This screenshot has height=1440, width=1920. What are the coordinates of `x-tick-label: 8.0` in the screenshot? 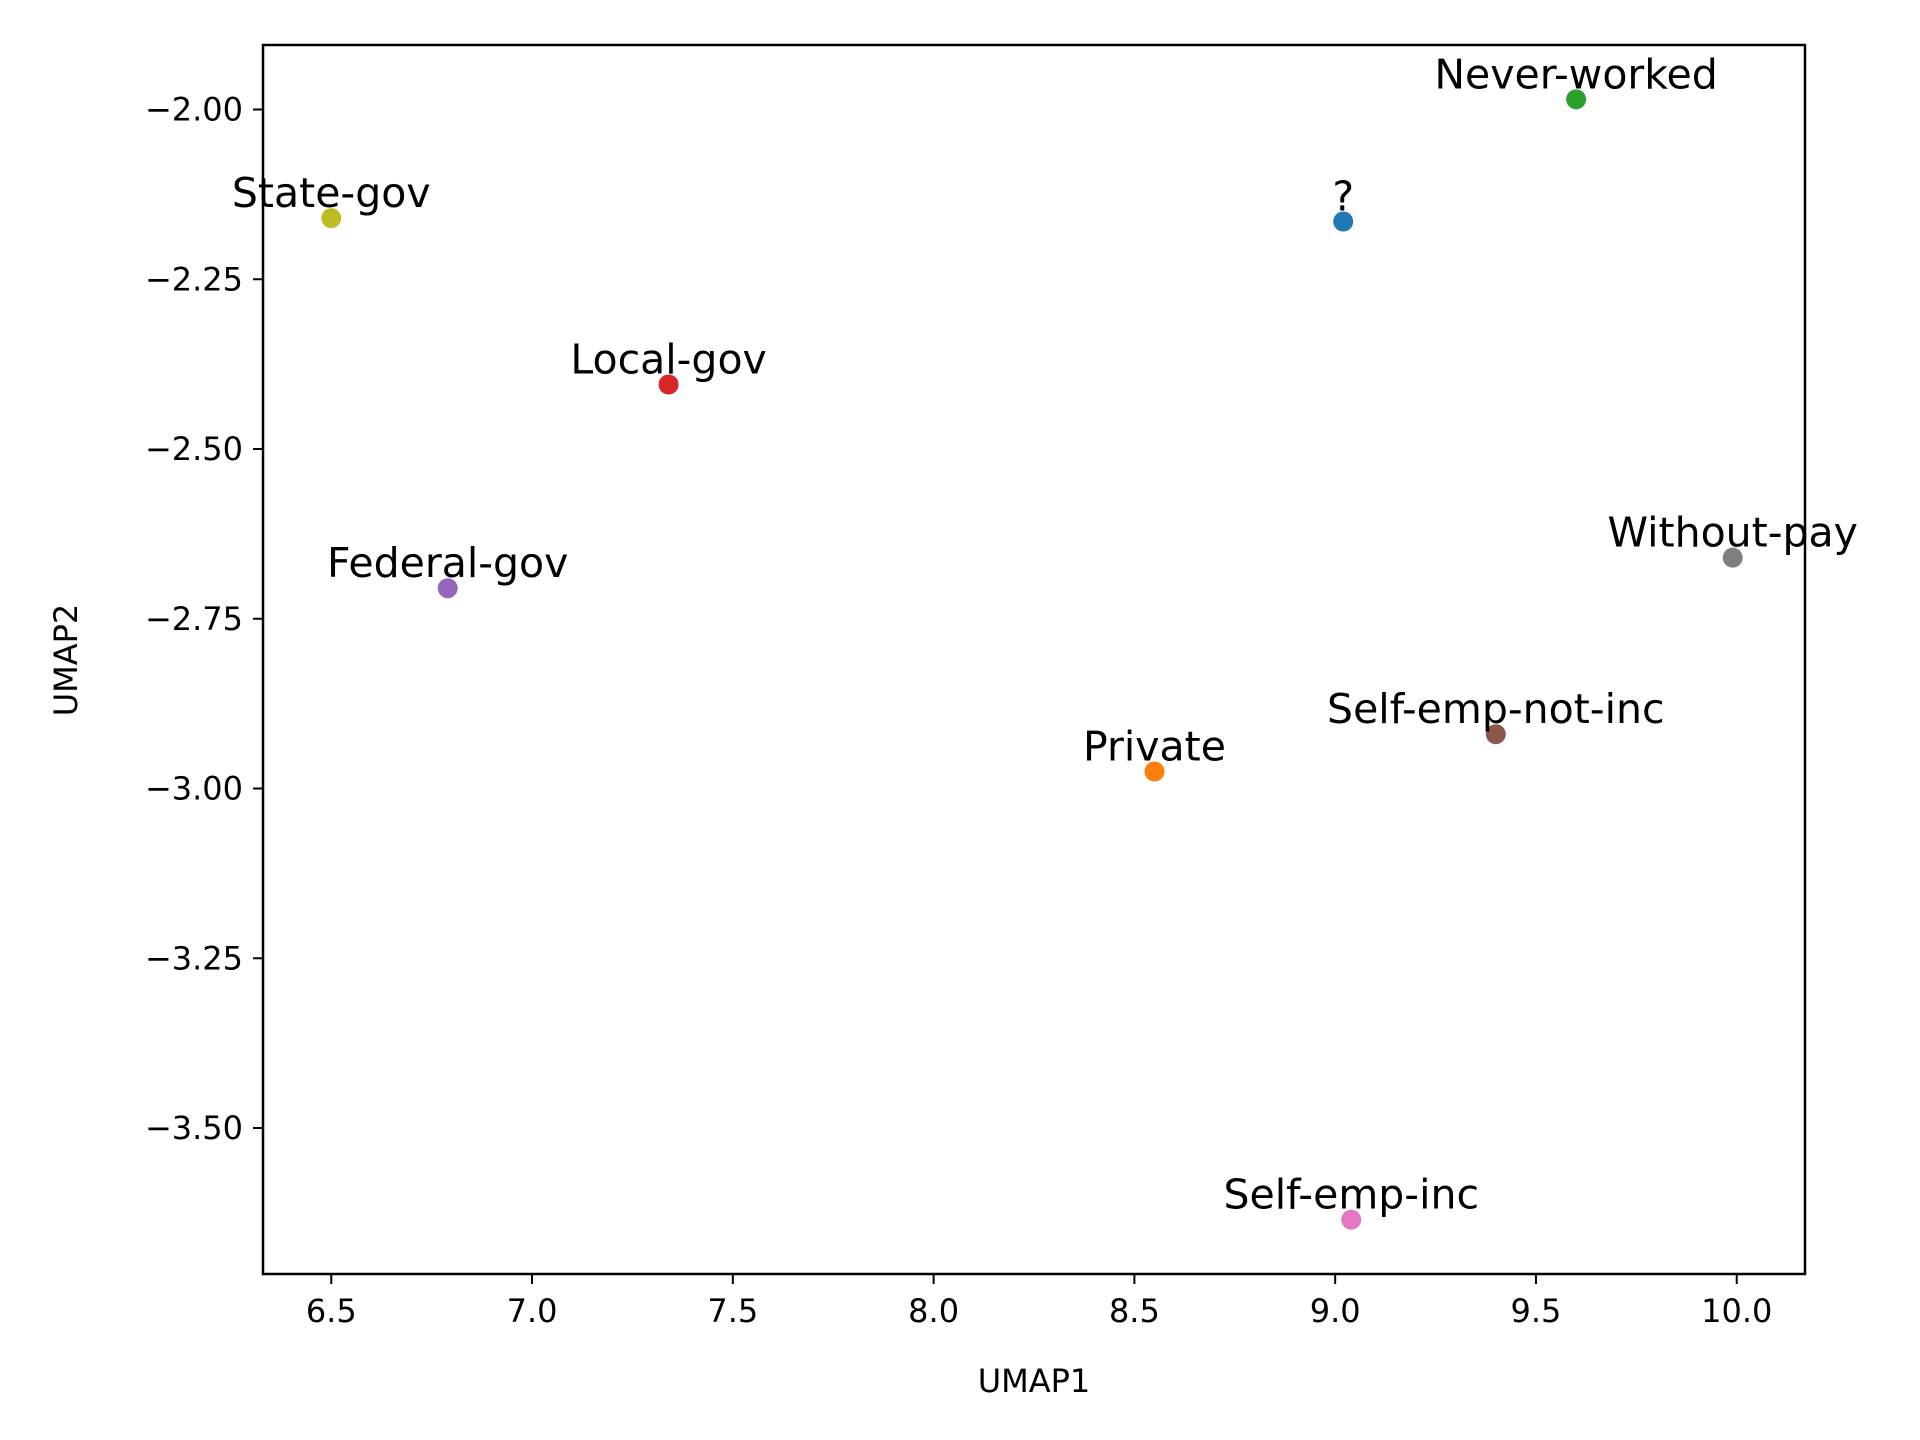 It's located at (933, 1311).